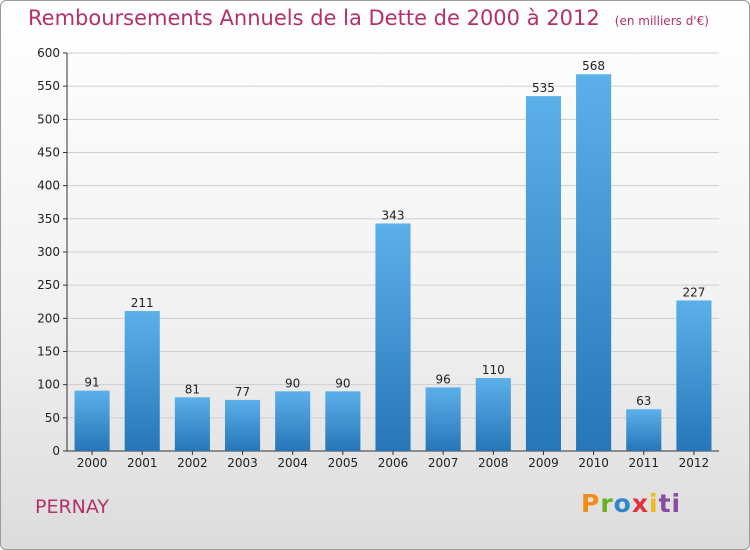 The height and width of the screenshot is (550, 750). I want to click on data-label-2004: 90, so click(292, 383).